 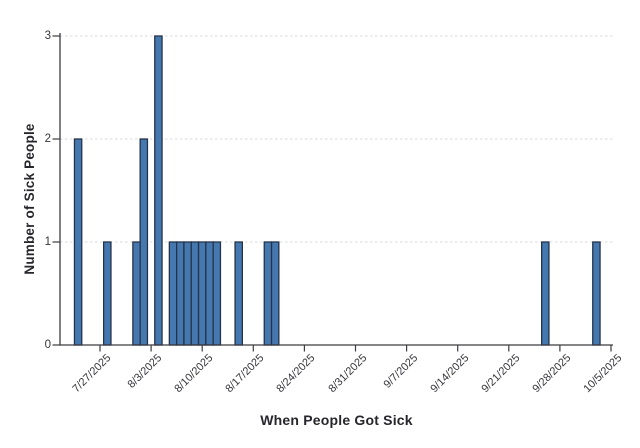 What do you see at coordinates (47, 139) in the screenshot?
I see `y-tick-label: 2` at bounding box center [47, 139].